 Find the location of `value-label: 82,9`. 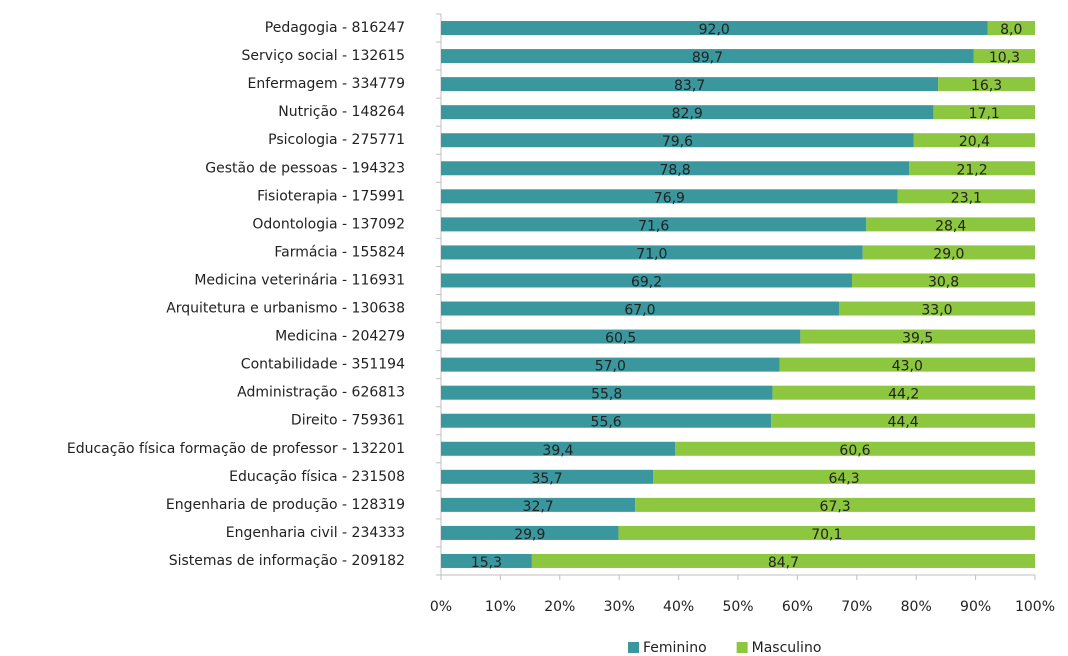

value-label: 82,9 is located at coordinates (687, 114).